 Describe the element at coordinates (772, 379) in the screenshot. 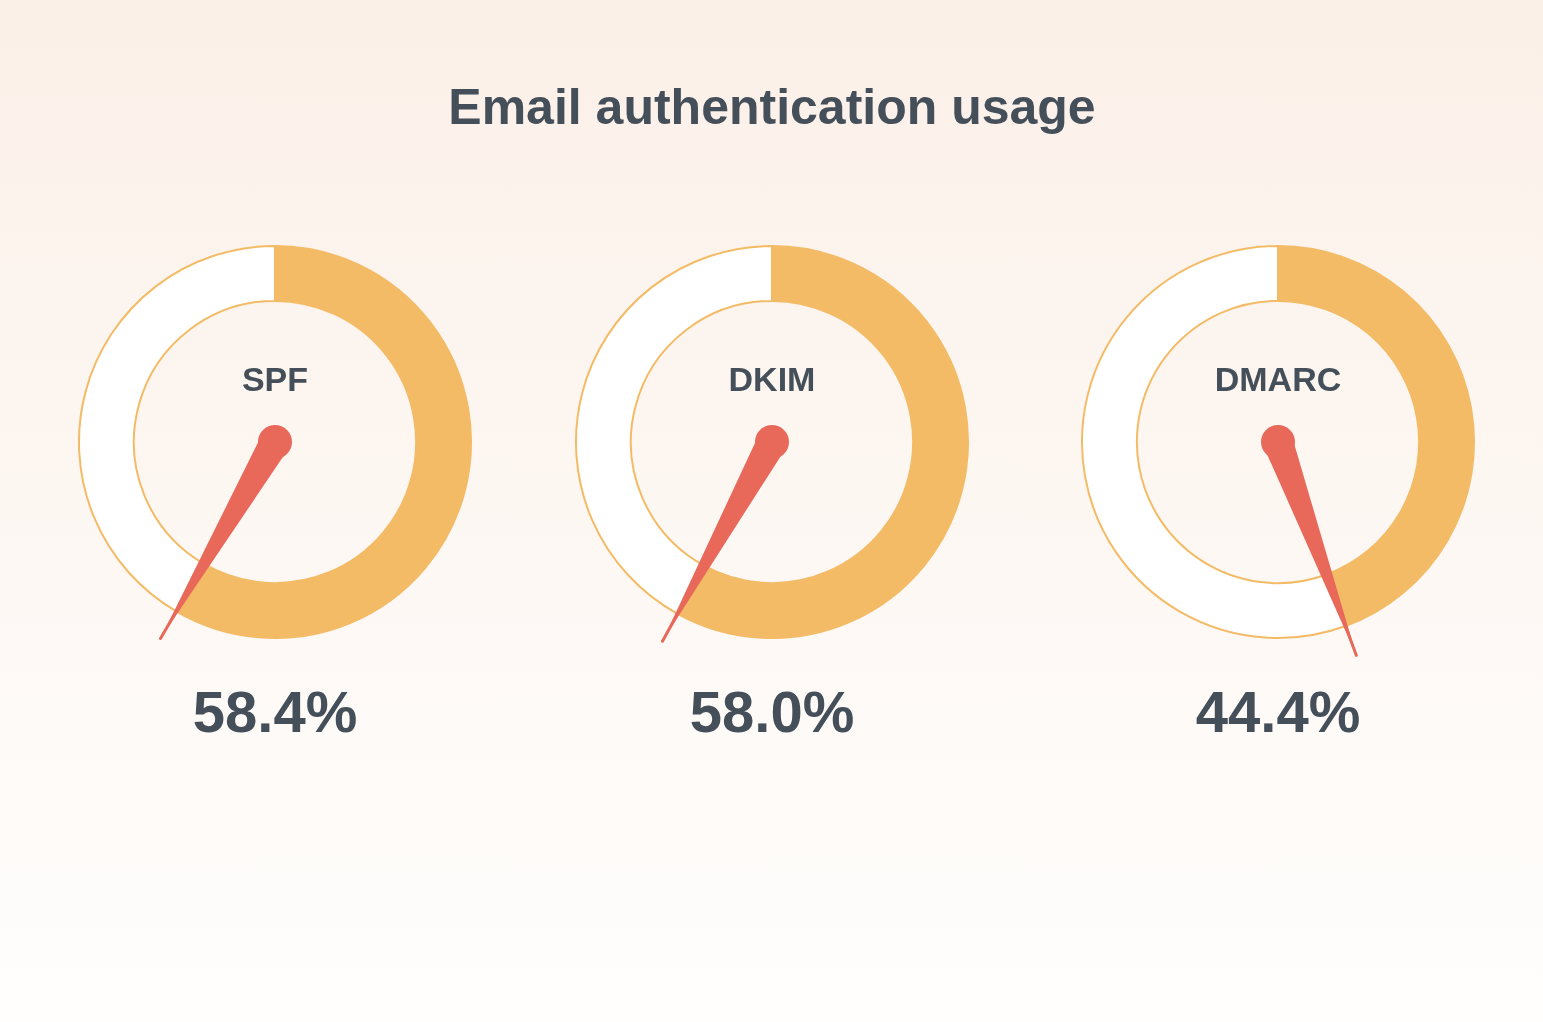

I see `text: DKIM` at that location.